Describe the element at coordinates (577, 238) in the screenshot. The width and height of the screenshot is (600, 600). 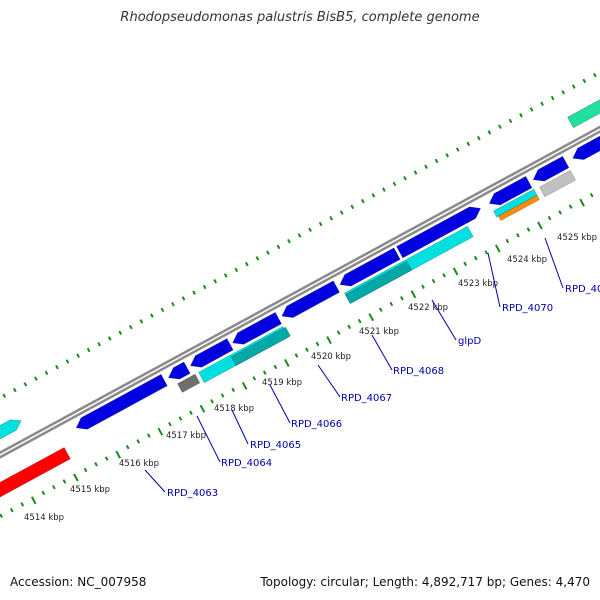
I see `ruler-label: 4525 kbp` at that location.